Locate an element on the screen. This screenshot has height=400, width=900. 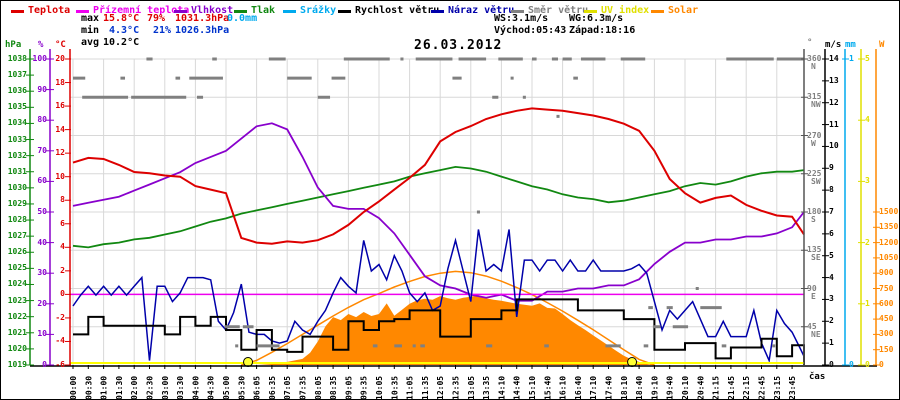
y-tick-label: 1030 is located at coordinates (17, 187).